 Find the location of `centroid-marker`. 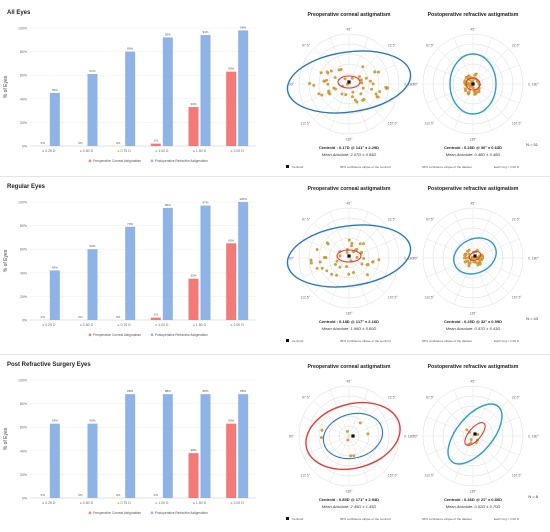

centroid-marker is located at coordinates (349, 82).